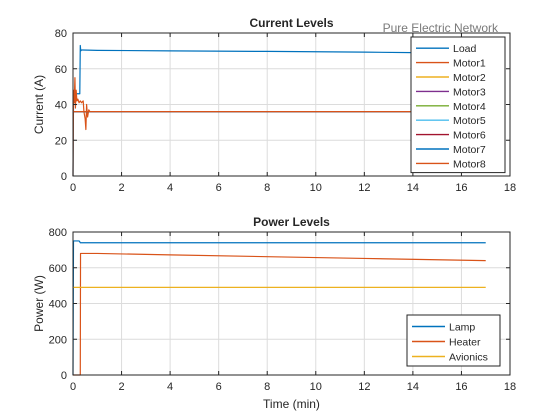 This screenshot has width=560, height=420. Describe the element at coordinates (469, 121) in the screenshot. I see `legend-entry-label: Motor5` at that location.